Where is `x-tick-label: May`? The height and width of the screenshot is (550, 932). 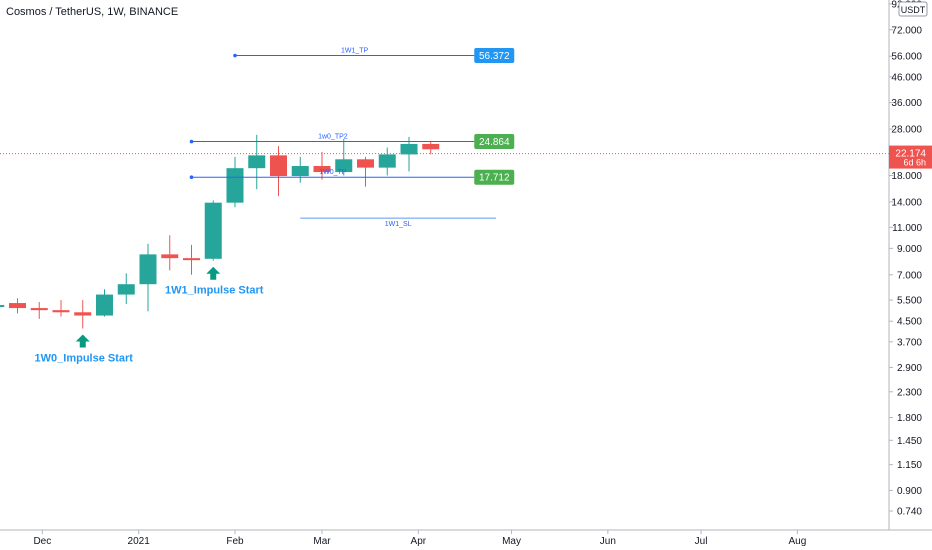
x-tick-label: May is located at coordinates (511, 541).